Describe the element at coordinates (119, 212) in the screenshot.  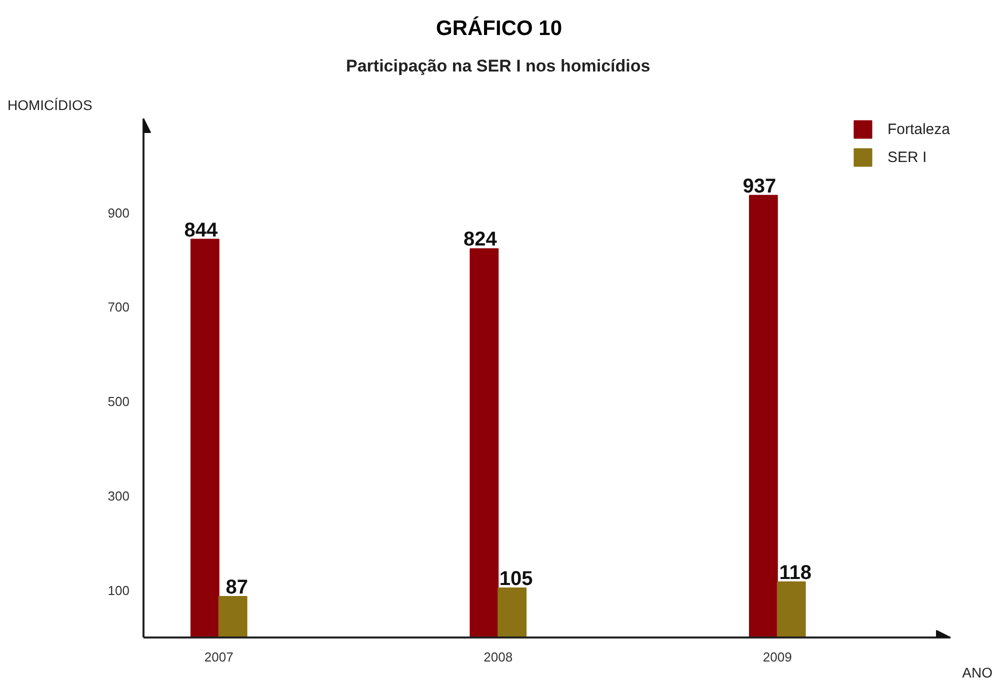
I see `y-tick-label: 900` at that location.